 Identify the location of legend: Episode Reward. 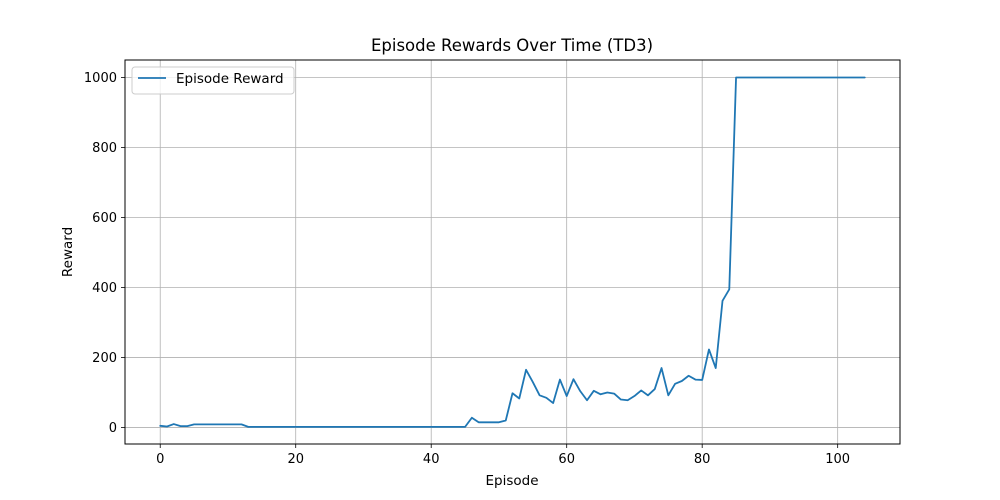
(213, 80).